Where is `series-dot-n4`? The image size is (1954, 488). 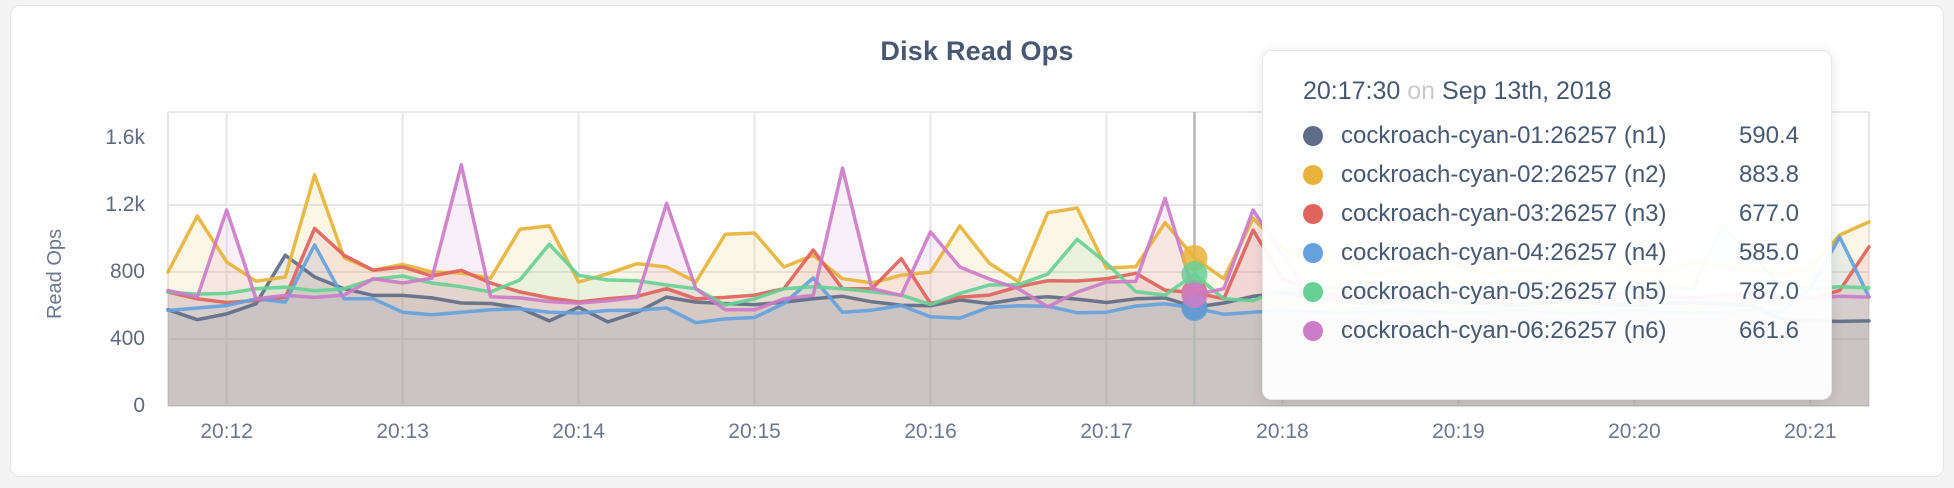 series-dot-n4 is located at coordinates (1313, 252).